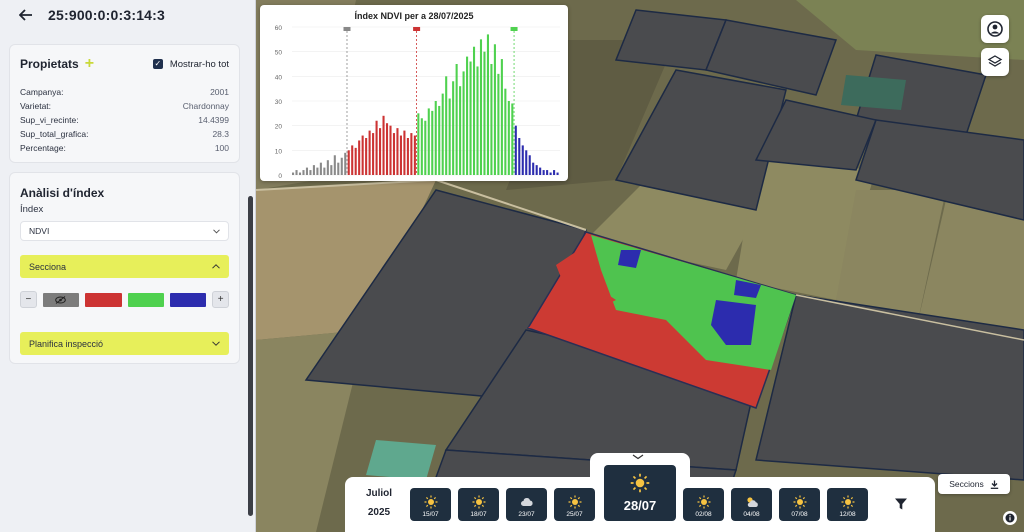 The image size is (1024, 532). I want to click on date-label: 25/07, so click(574, 514).